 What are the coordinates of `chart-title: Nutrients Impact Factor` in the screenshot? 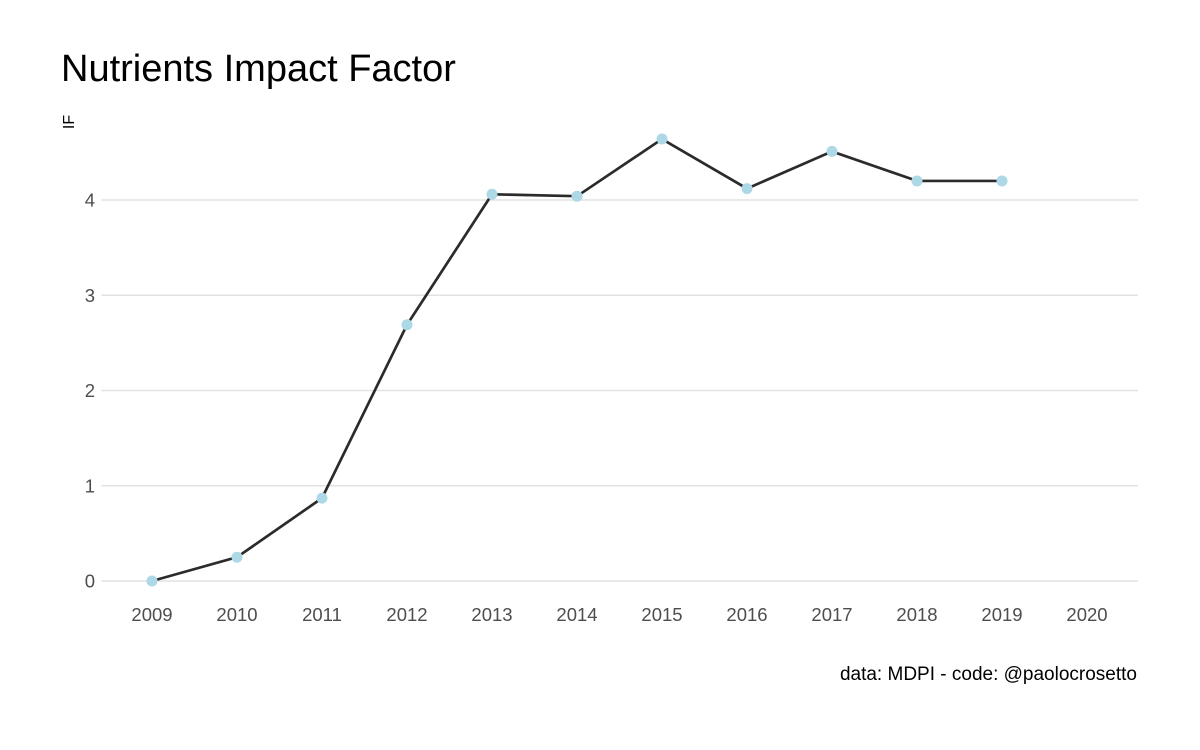 It's located at (258, 69).